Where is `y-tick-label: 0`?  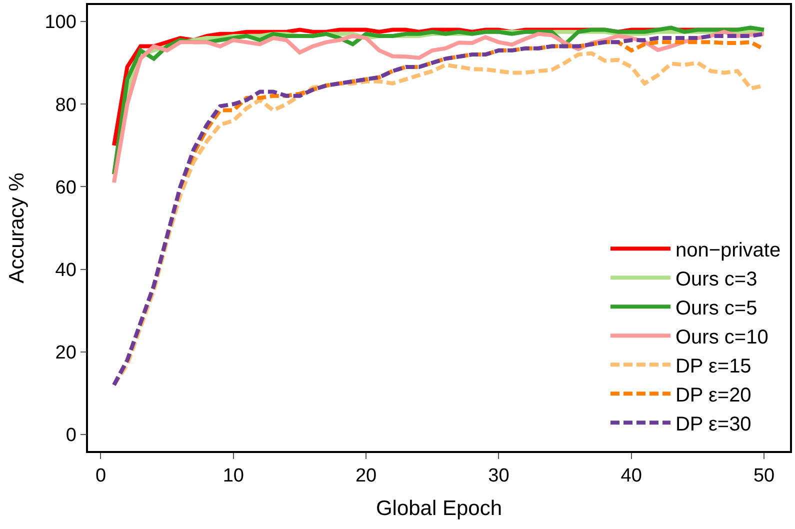 y-tick-label: 0 is located at coordinates (71, 435).